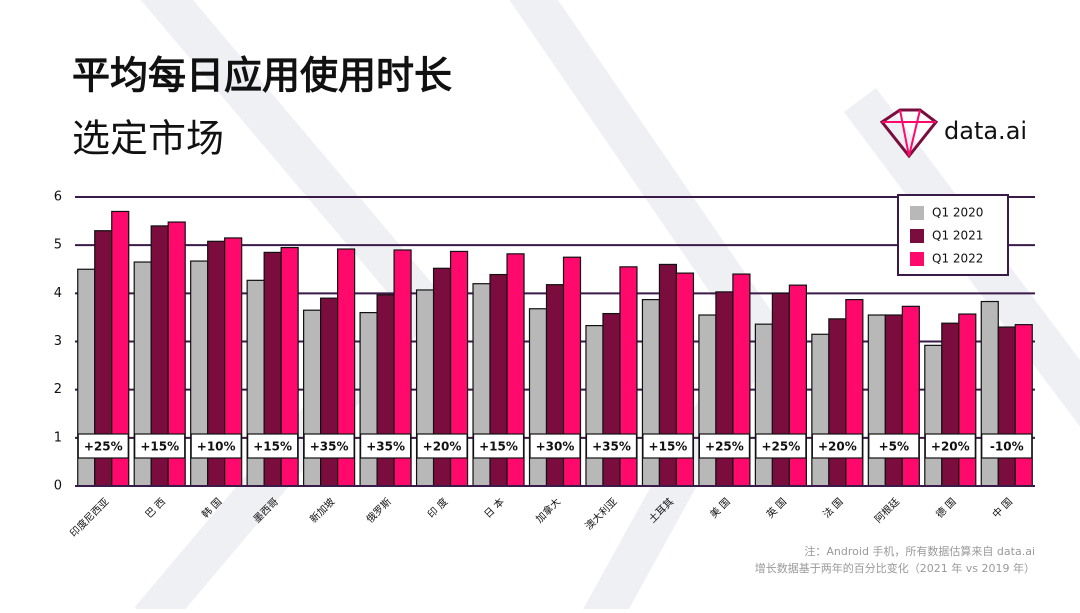 The width and height of the screenshot is (1080, 613). I want to click on x-tick-label: 美 国, so click(720, 508).